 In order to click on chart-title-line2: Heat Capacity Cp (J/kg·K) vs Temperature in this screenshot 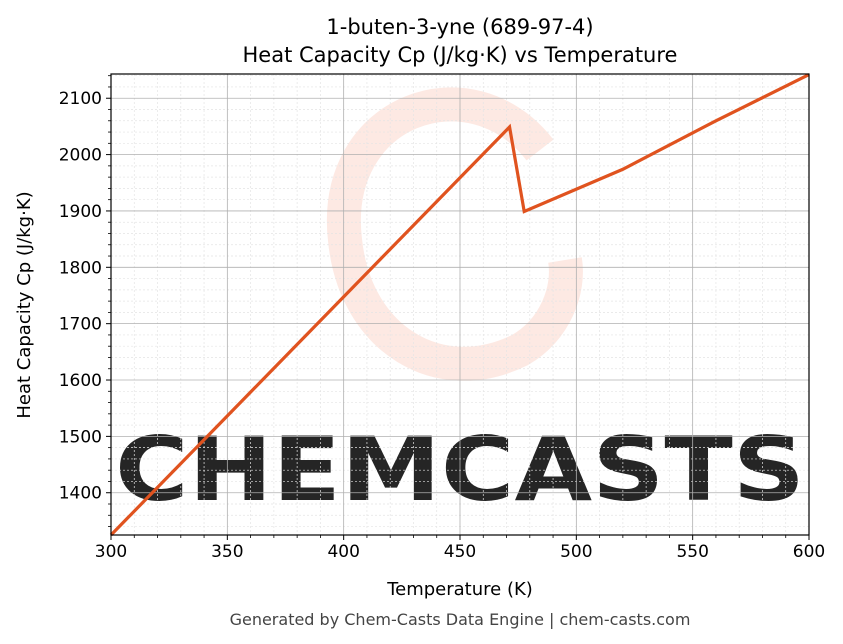, I will do `click(460, 55)`.